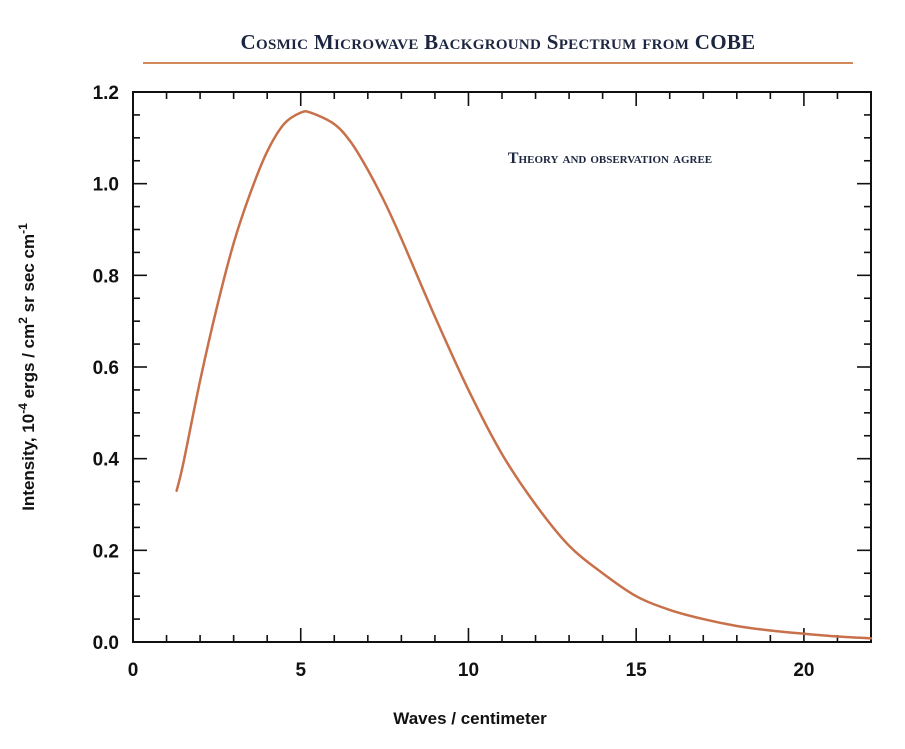 This screenshot has height=749, width=905. What do you see at coordinates (106, 643) in the screenshot?
I see `y-tick-label: 0.0` at bounding box center [106, 643].